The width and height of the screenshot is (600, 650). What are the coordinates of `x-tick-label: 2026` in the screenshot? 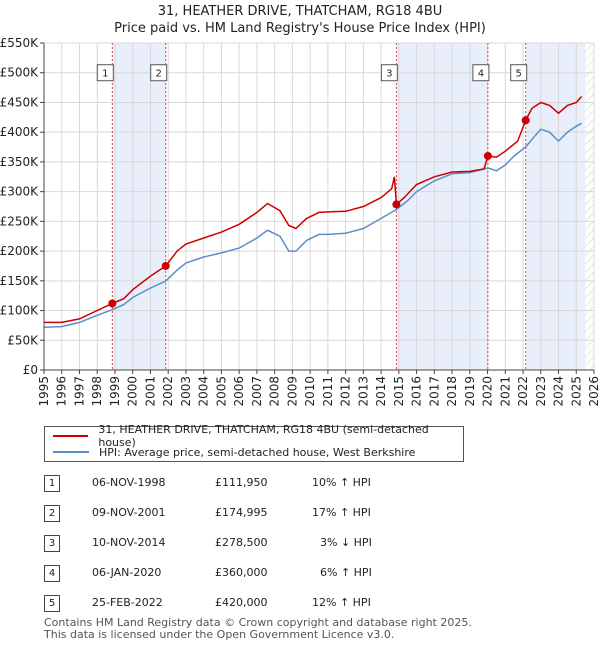 It's located at (593, 391).